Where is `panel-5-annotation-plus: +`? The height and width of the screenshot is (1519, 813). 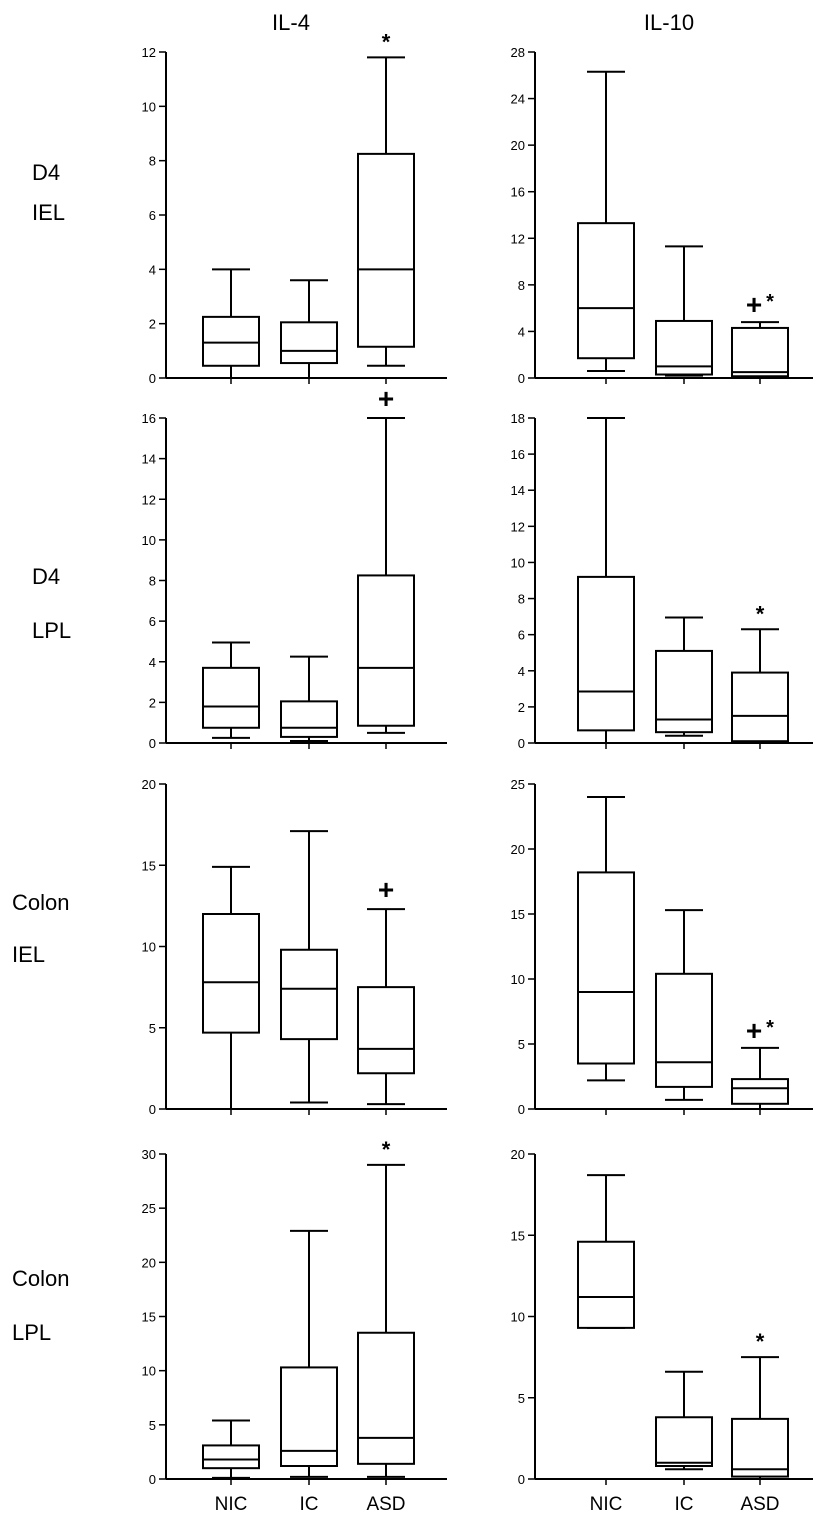
panel-5-annotation-plus: + is located at coordinates (386, 889).